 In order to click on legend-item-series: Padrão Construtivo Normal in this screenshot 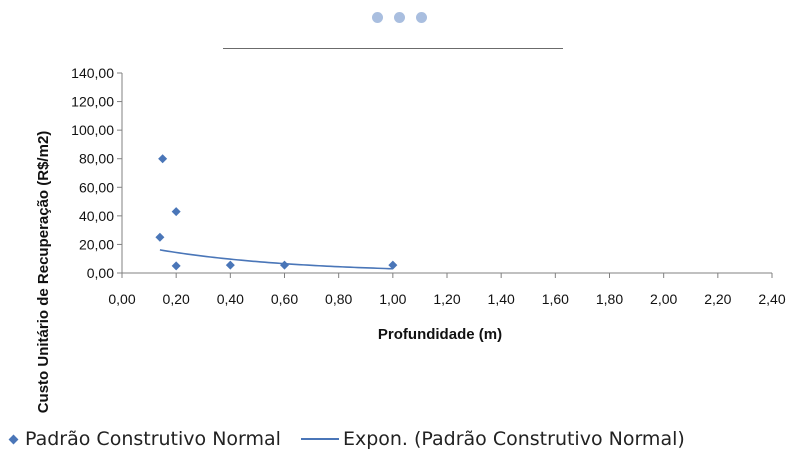, I will do `click(144, 439)`.